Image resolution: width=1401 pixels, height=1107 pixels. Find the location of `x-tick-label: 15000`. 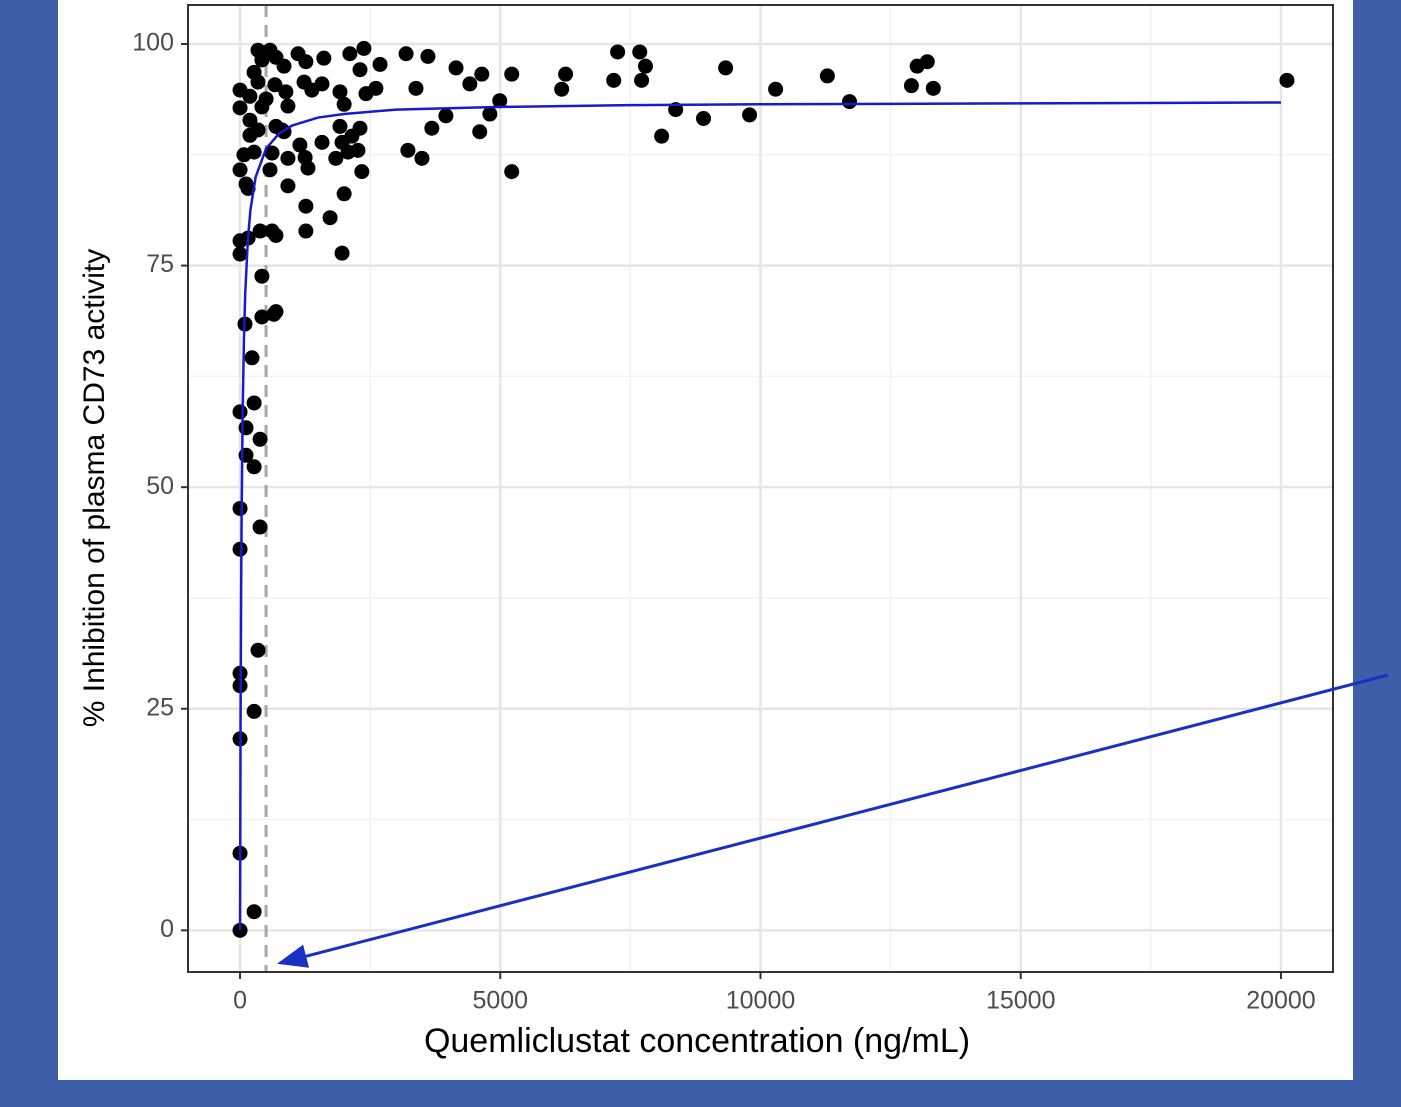

x-tick-label: 15000 is located at coordinates (1021, 1001).